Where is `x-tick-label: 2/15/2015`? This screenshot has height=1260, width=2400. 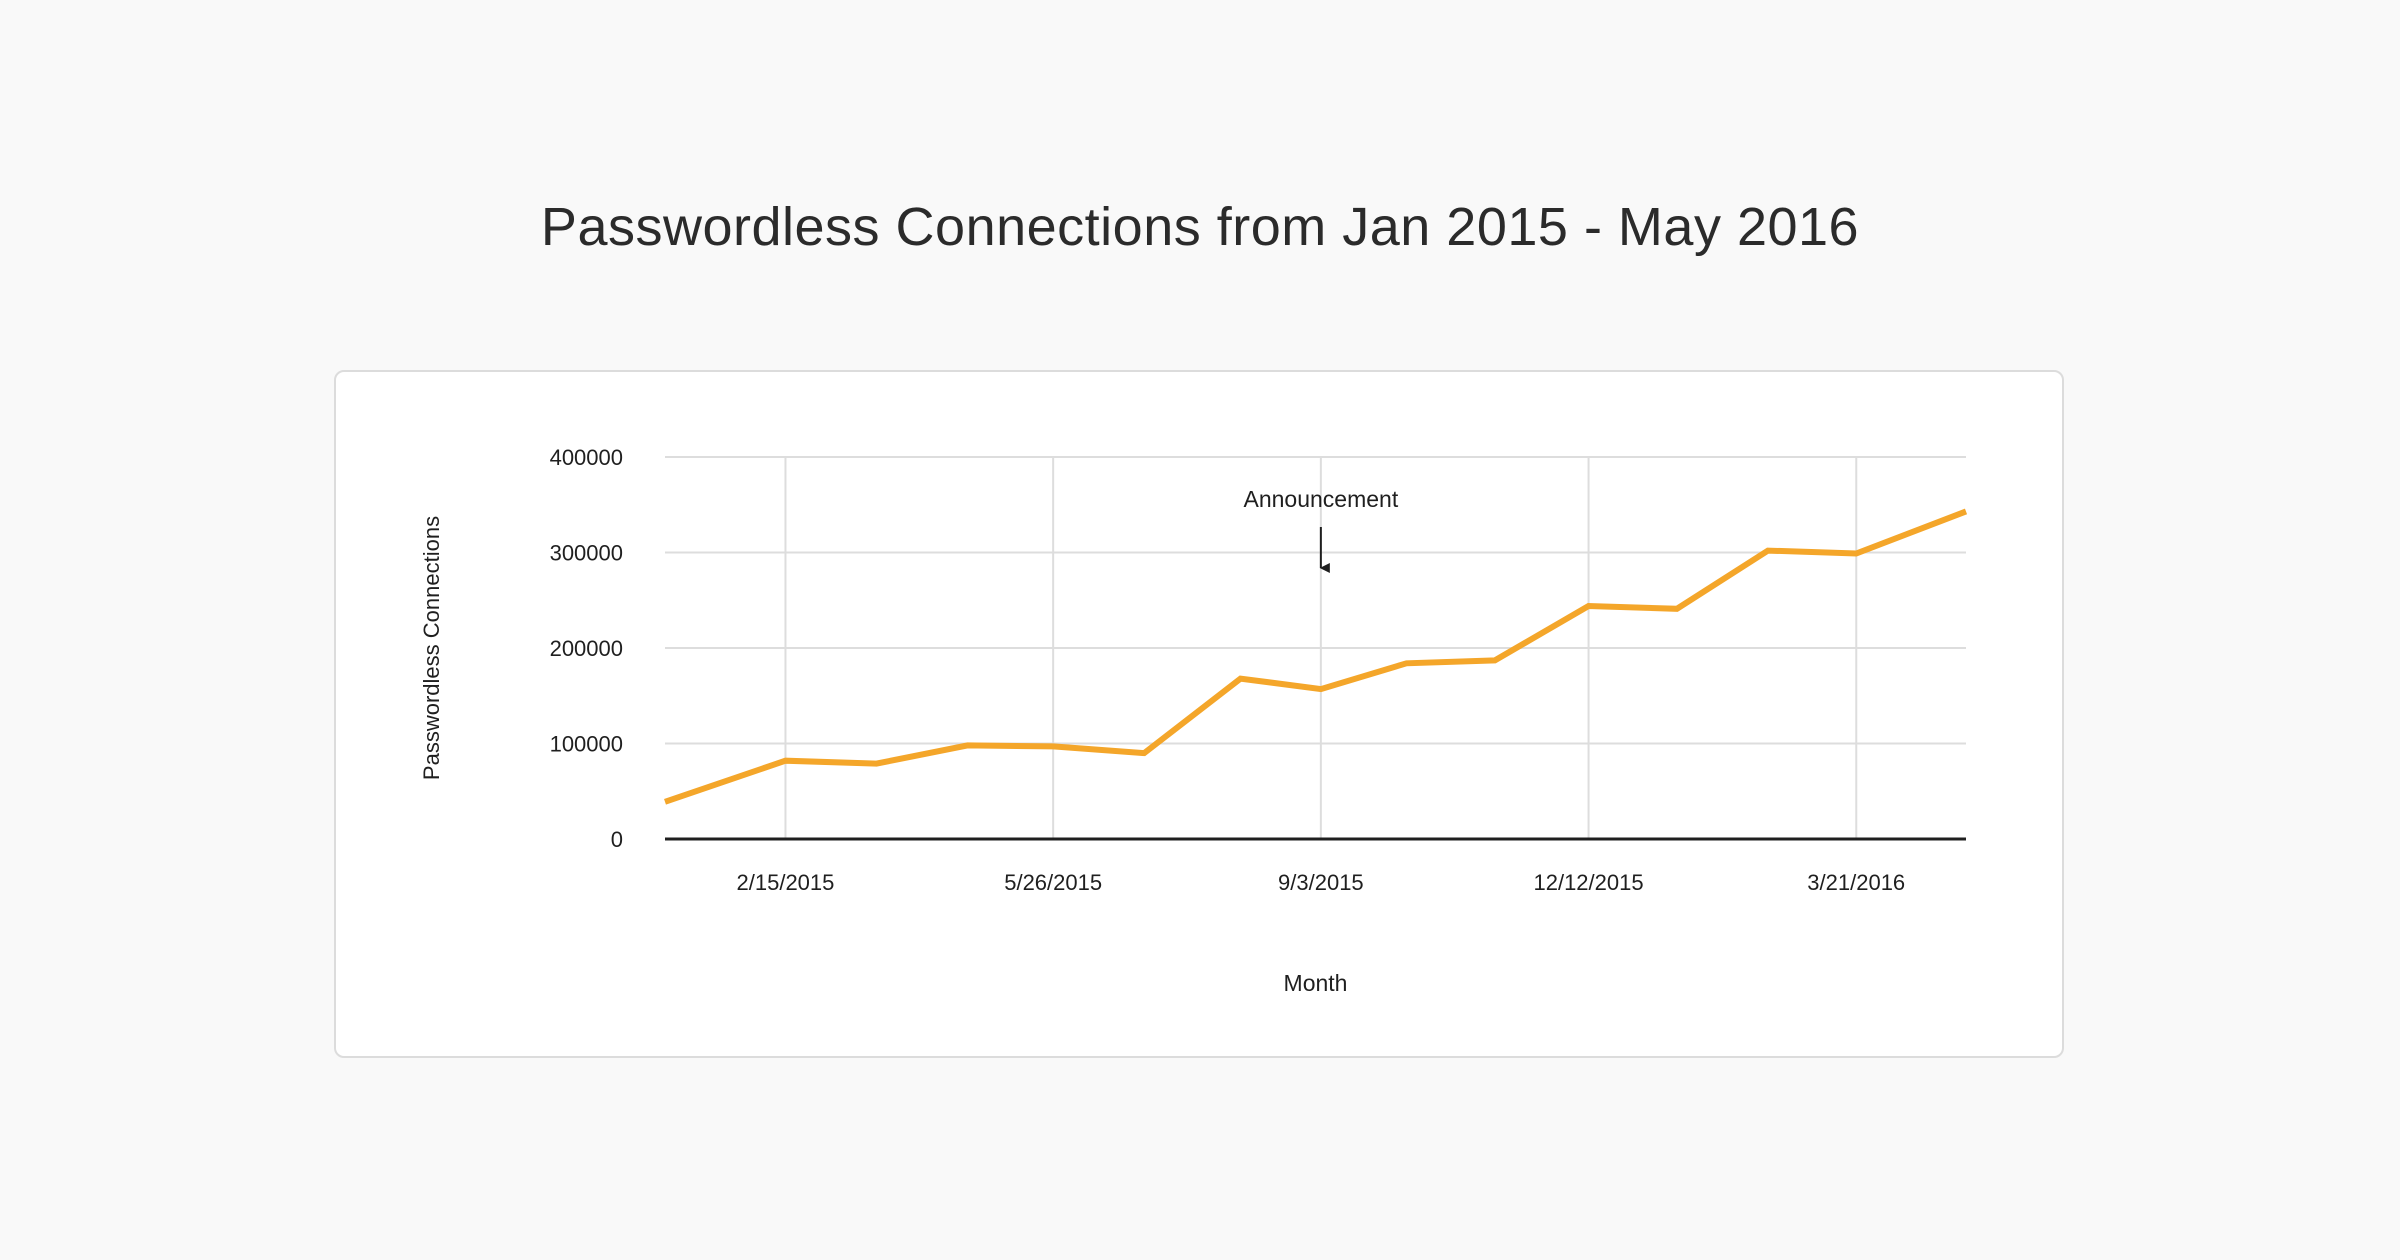
x-tick-label: 2/15/2015 is located at coordinates (786, 882).